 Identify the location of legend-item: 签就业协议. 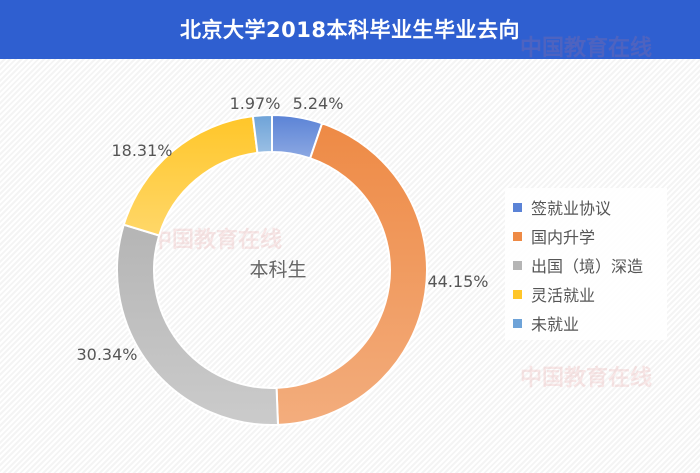
(562, 207).